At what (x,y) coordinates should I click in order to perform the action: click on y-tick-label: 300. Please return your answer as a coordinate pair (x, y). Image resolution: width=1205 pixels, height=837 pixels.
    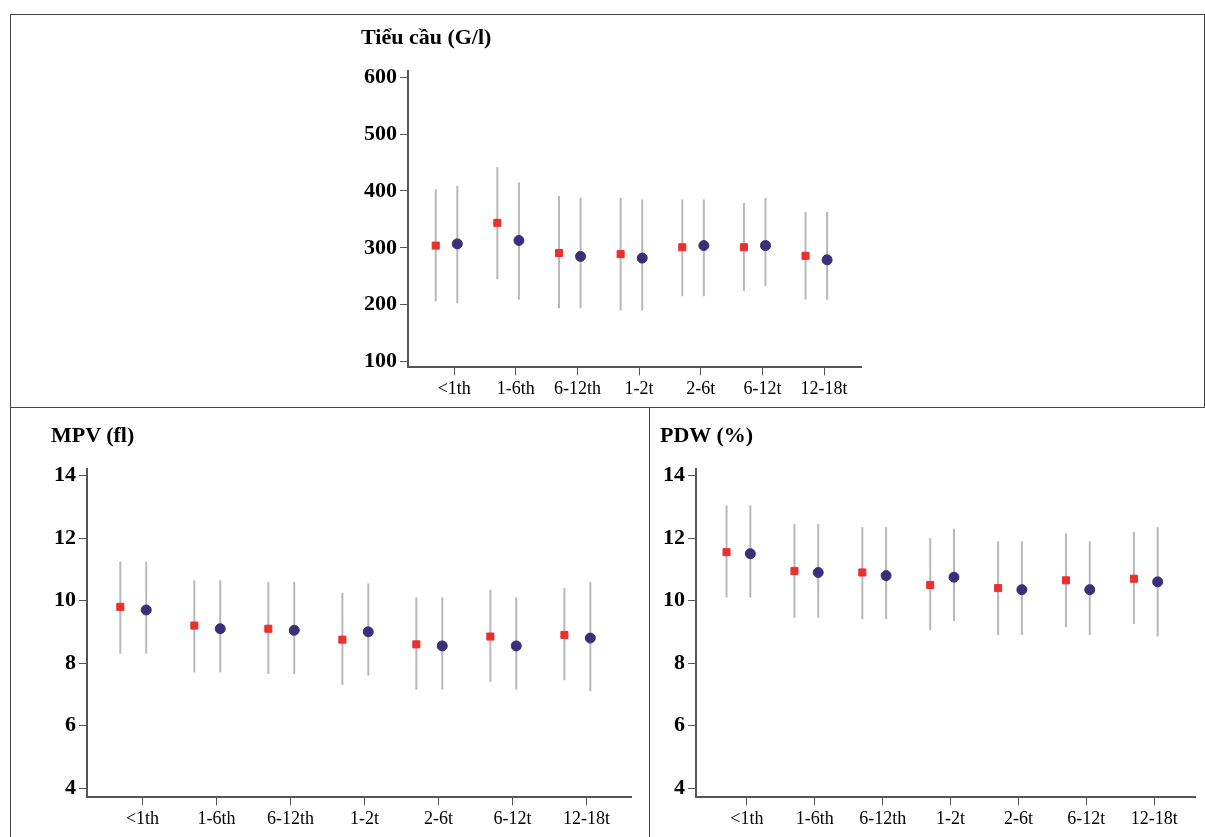
    Looking at the image, I should click on (380, 246).